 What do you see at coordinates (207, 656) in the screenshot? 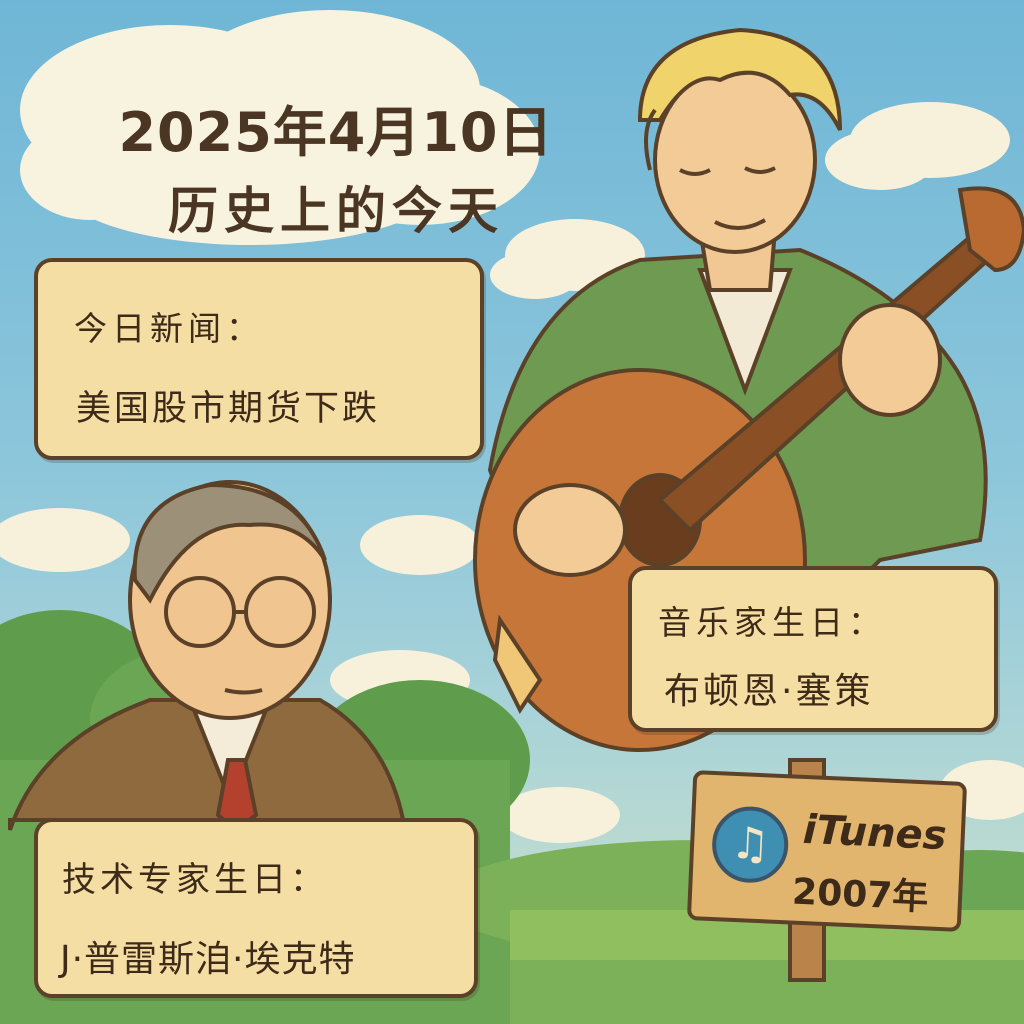
I see `tech-expert-figure` at bounding box center [207, 656].